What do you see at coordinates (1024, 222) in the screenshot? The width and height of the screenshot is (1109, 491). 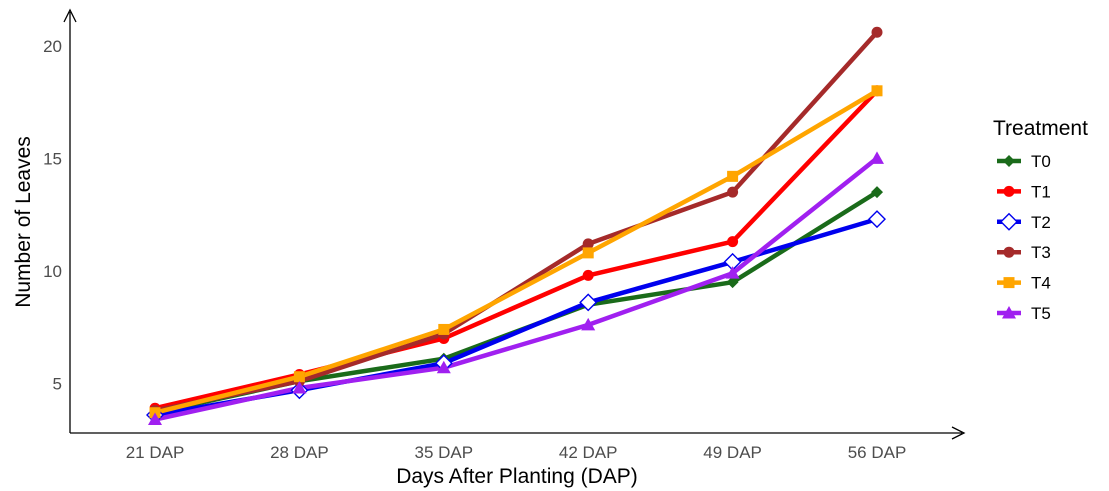 I see `legend-item-t2: T2` at bounding box center [1024, 222].